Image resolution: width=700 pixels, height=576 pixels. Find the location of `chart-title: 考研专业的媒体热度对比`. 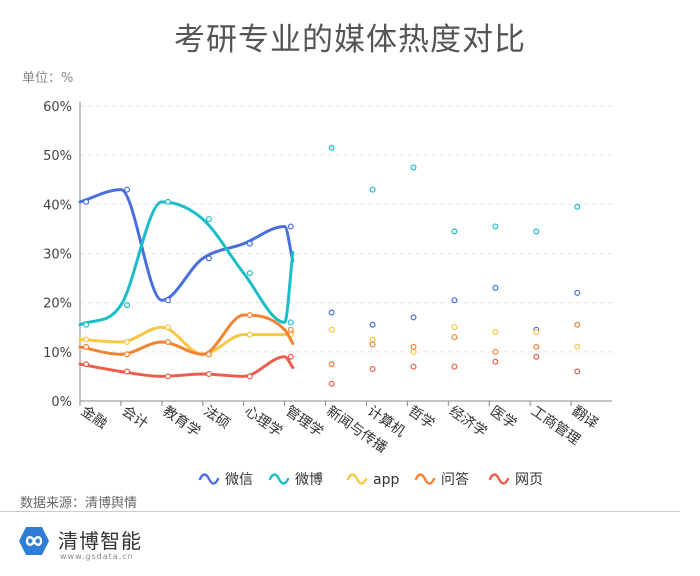

chart-title: 考研专业的媒体热度对比 is located at coordinates (350, 40).